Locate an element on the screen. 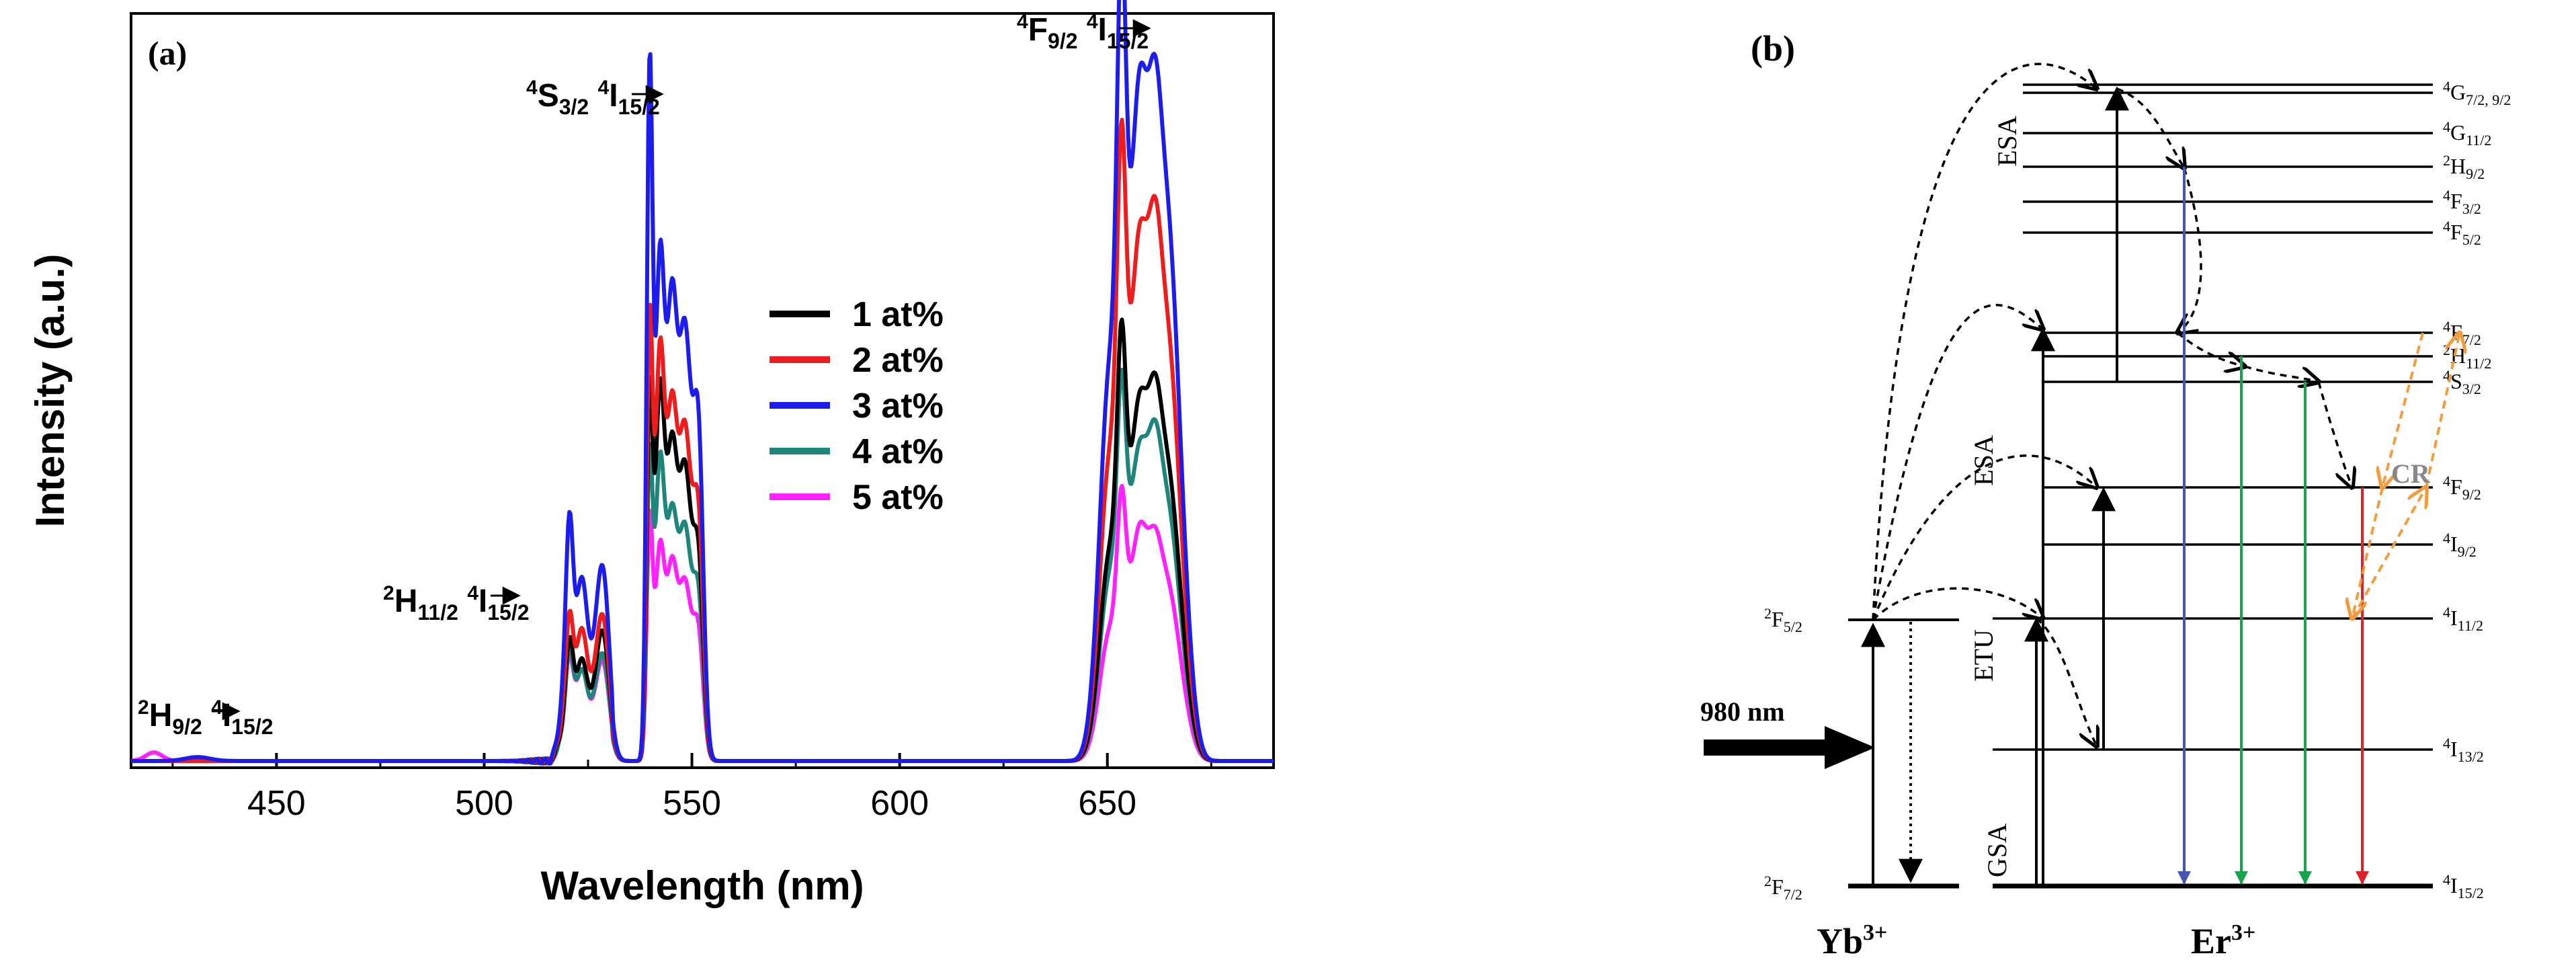 The image size is (2576, 962). legend-label: 4 at% is located at coordinates (898, 452).